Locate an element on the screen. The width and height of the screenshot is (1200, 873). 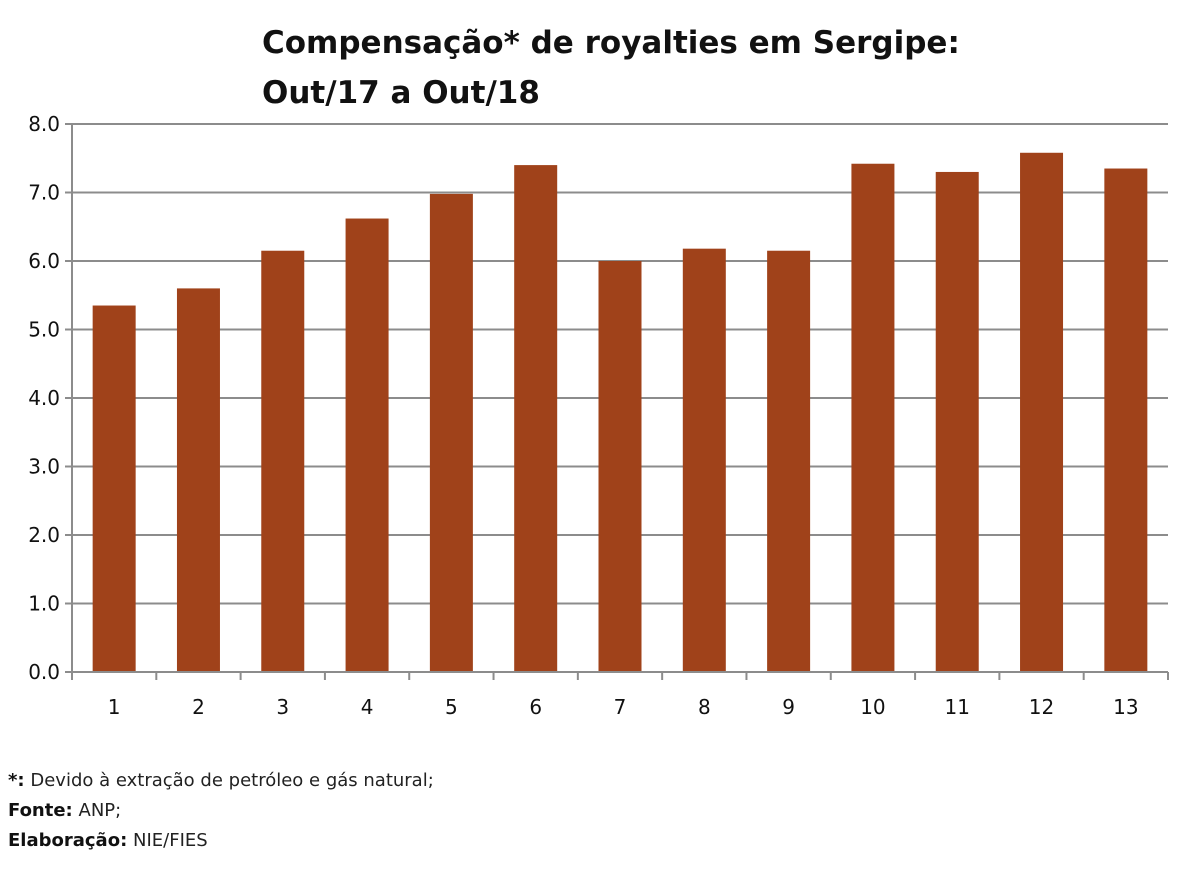
x-tick-label: 13 is located at coordinates (1125, 707).